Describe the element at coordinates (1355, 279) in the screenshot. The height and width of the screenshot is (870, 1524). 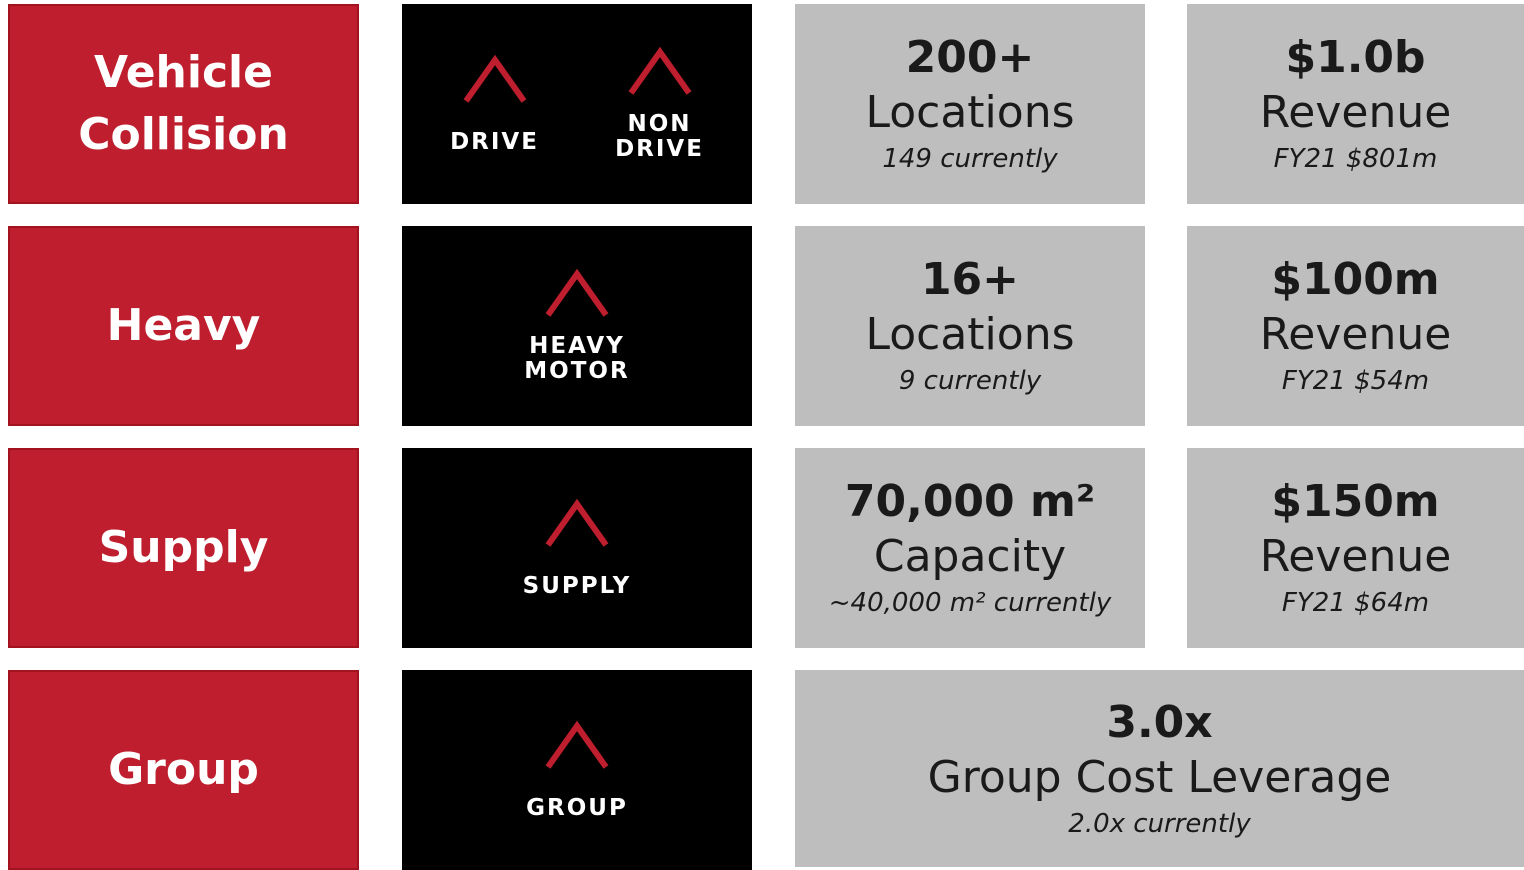
I see `stat-value: $100m` at that location.